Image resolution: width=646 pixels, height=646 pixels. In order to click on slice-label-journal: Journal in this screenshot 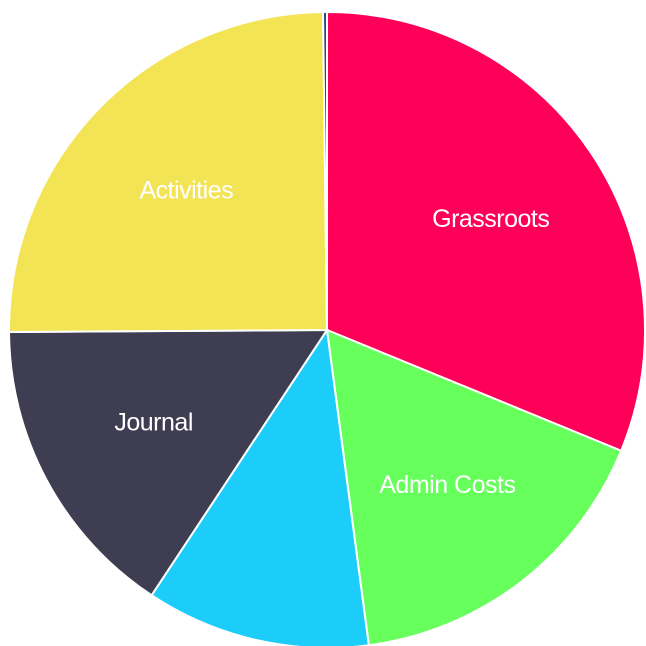, I will do `click(153, 423)`.